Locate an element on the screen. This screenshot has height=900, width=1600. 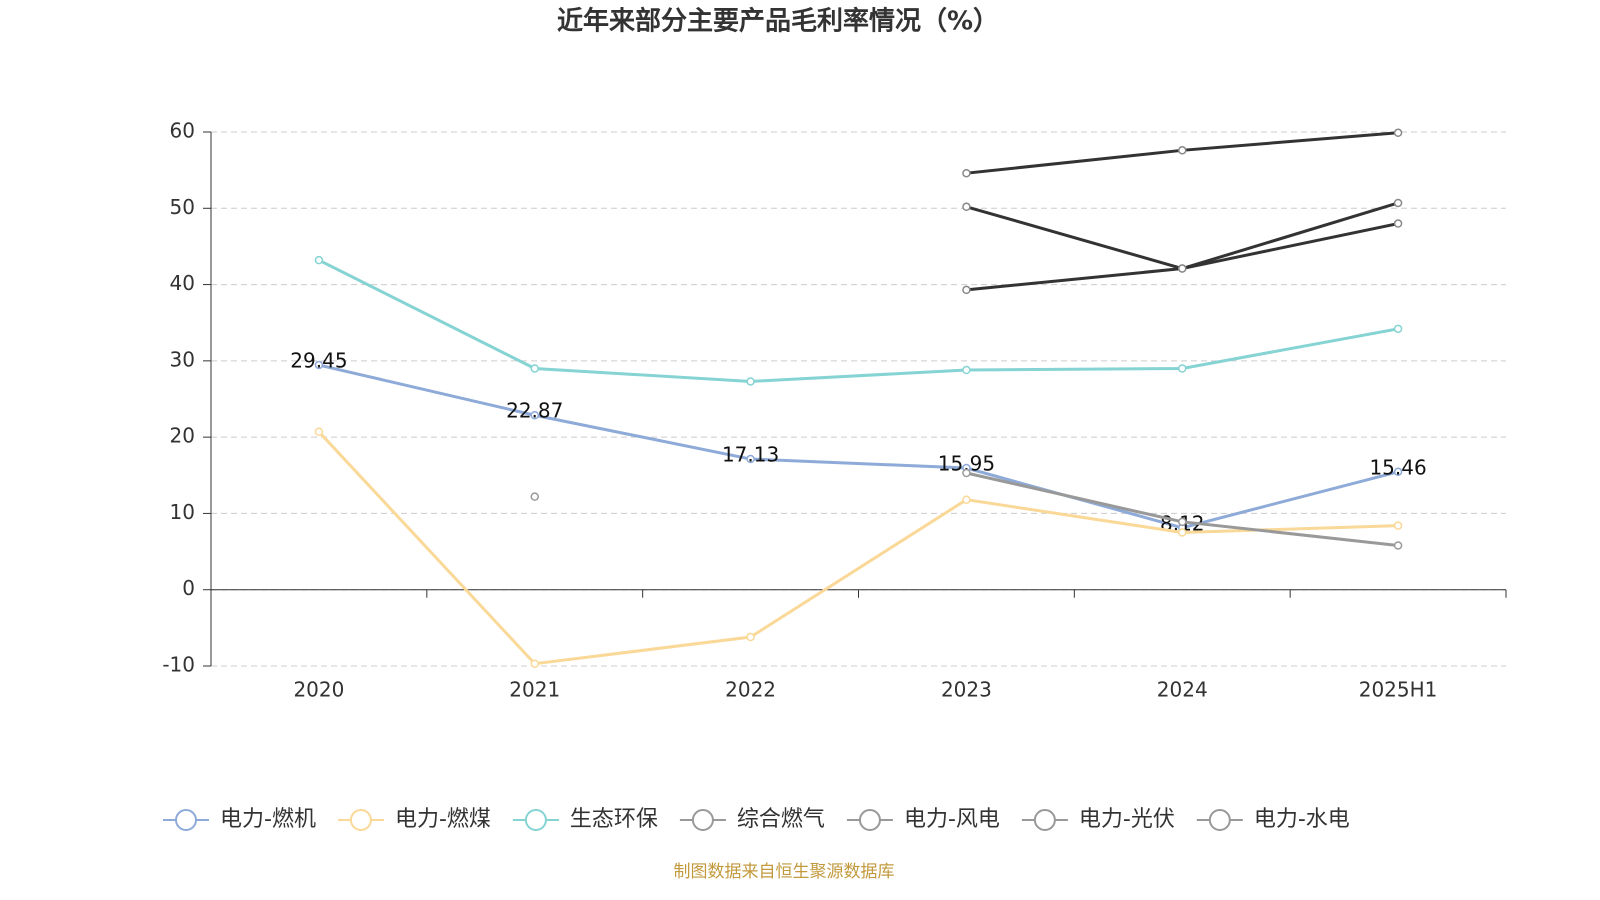
legend-item: 综合燃气 is located at coordinates (752, 819).